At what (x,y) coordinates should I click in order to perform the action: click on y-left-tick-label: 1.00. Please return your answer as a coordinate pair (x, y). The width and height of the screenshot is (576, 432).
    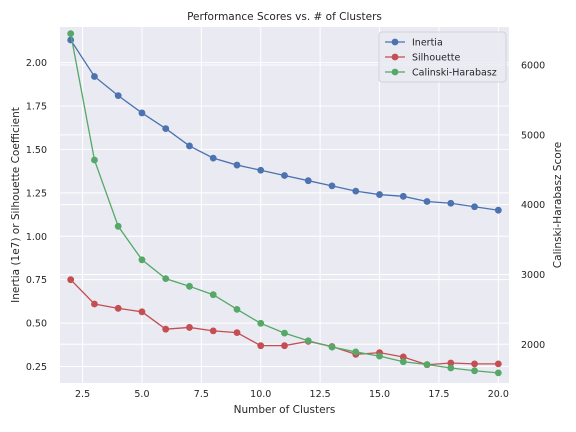
    Looking at the image, I should click on (36, 237).